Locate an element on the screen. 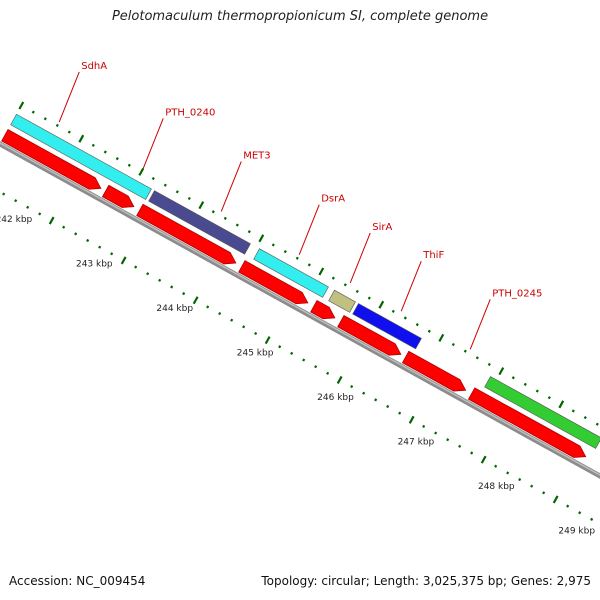 The width and height of the screenshot is (600, 600). kbp-label: 247 kbp is located at coordinates (416, 442).